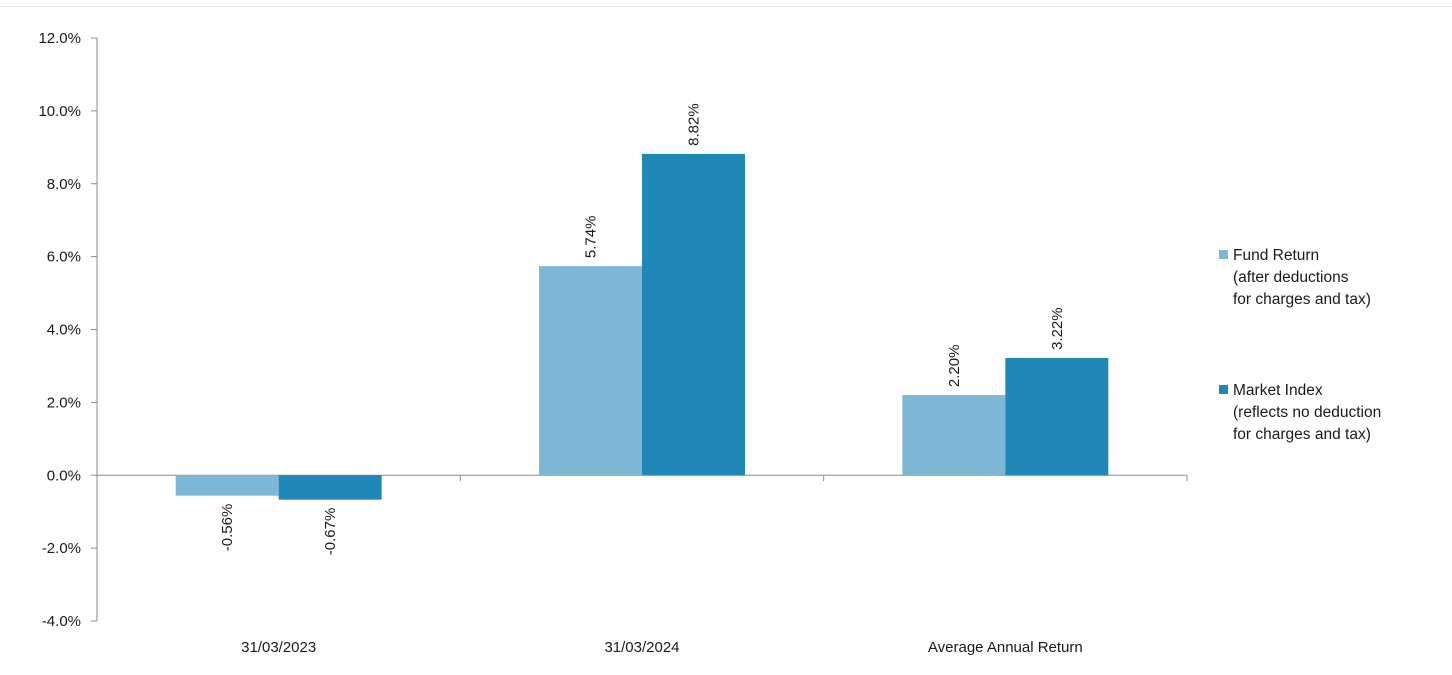 The height and width of the screenshot is (675, 1452). I want to click on legend-text-line: (reflects no deduction, so click(1307, 412).